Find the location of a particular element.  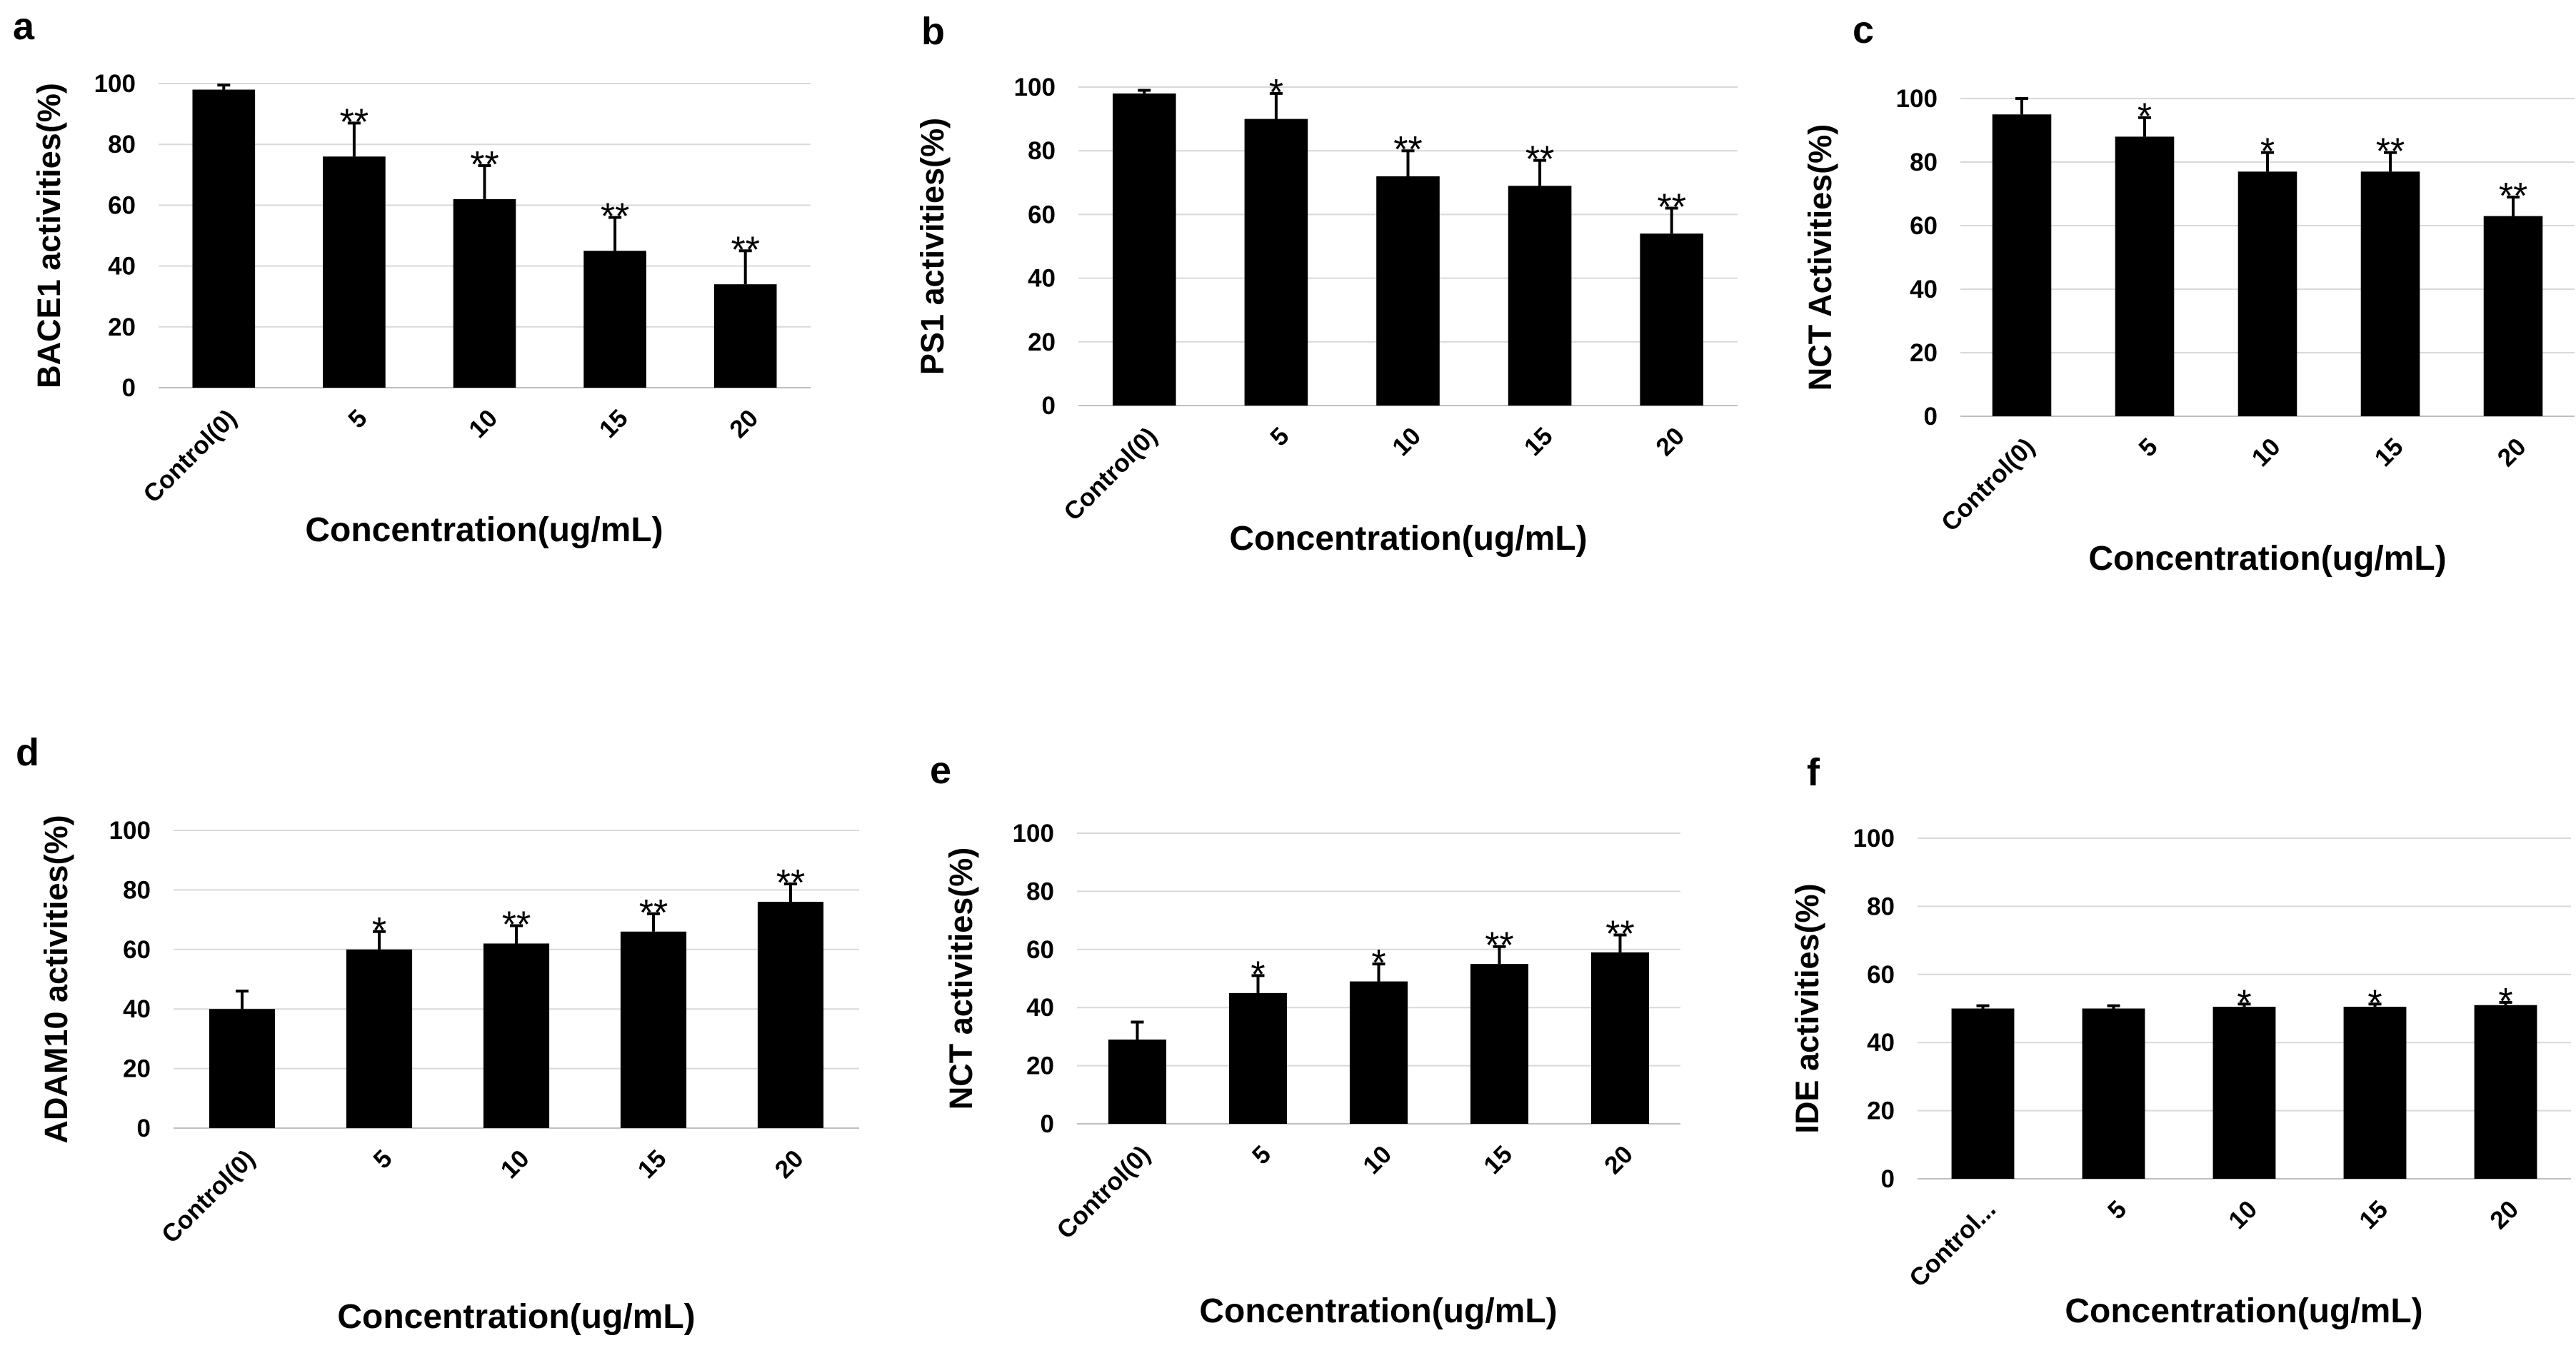

panel-letter: c is located at coordinates (1863, 30).